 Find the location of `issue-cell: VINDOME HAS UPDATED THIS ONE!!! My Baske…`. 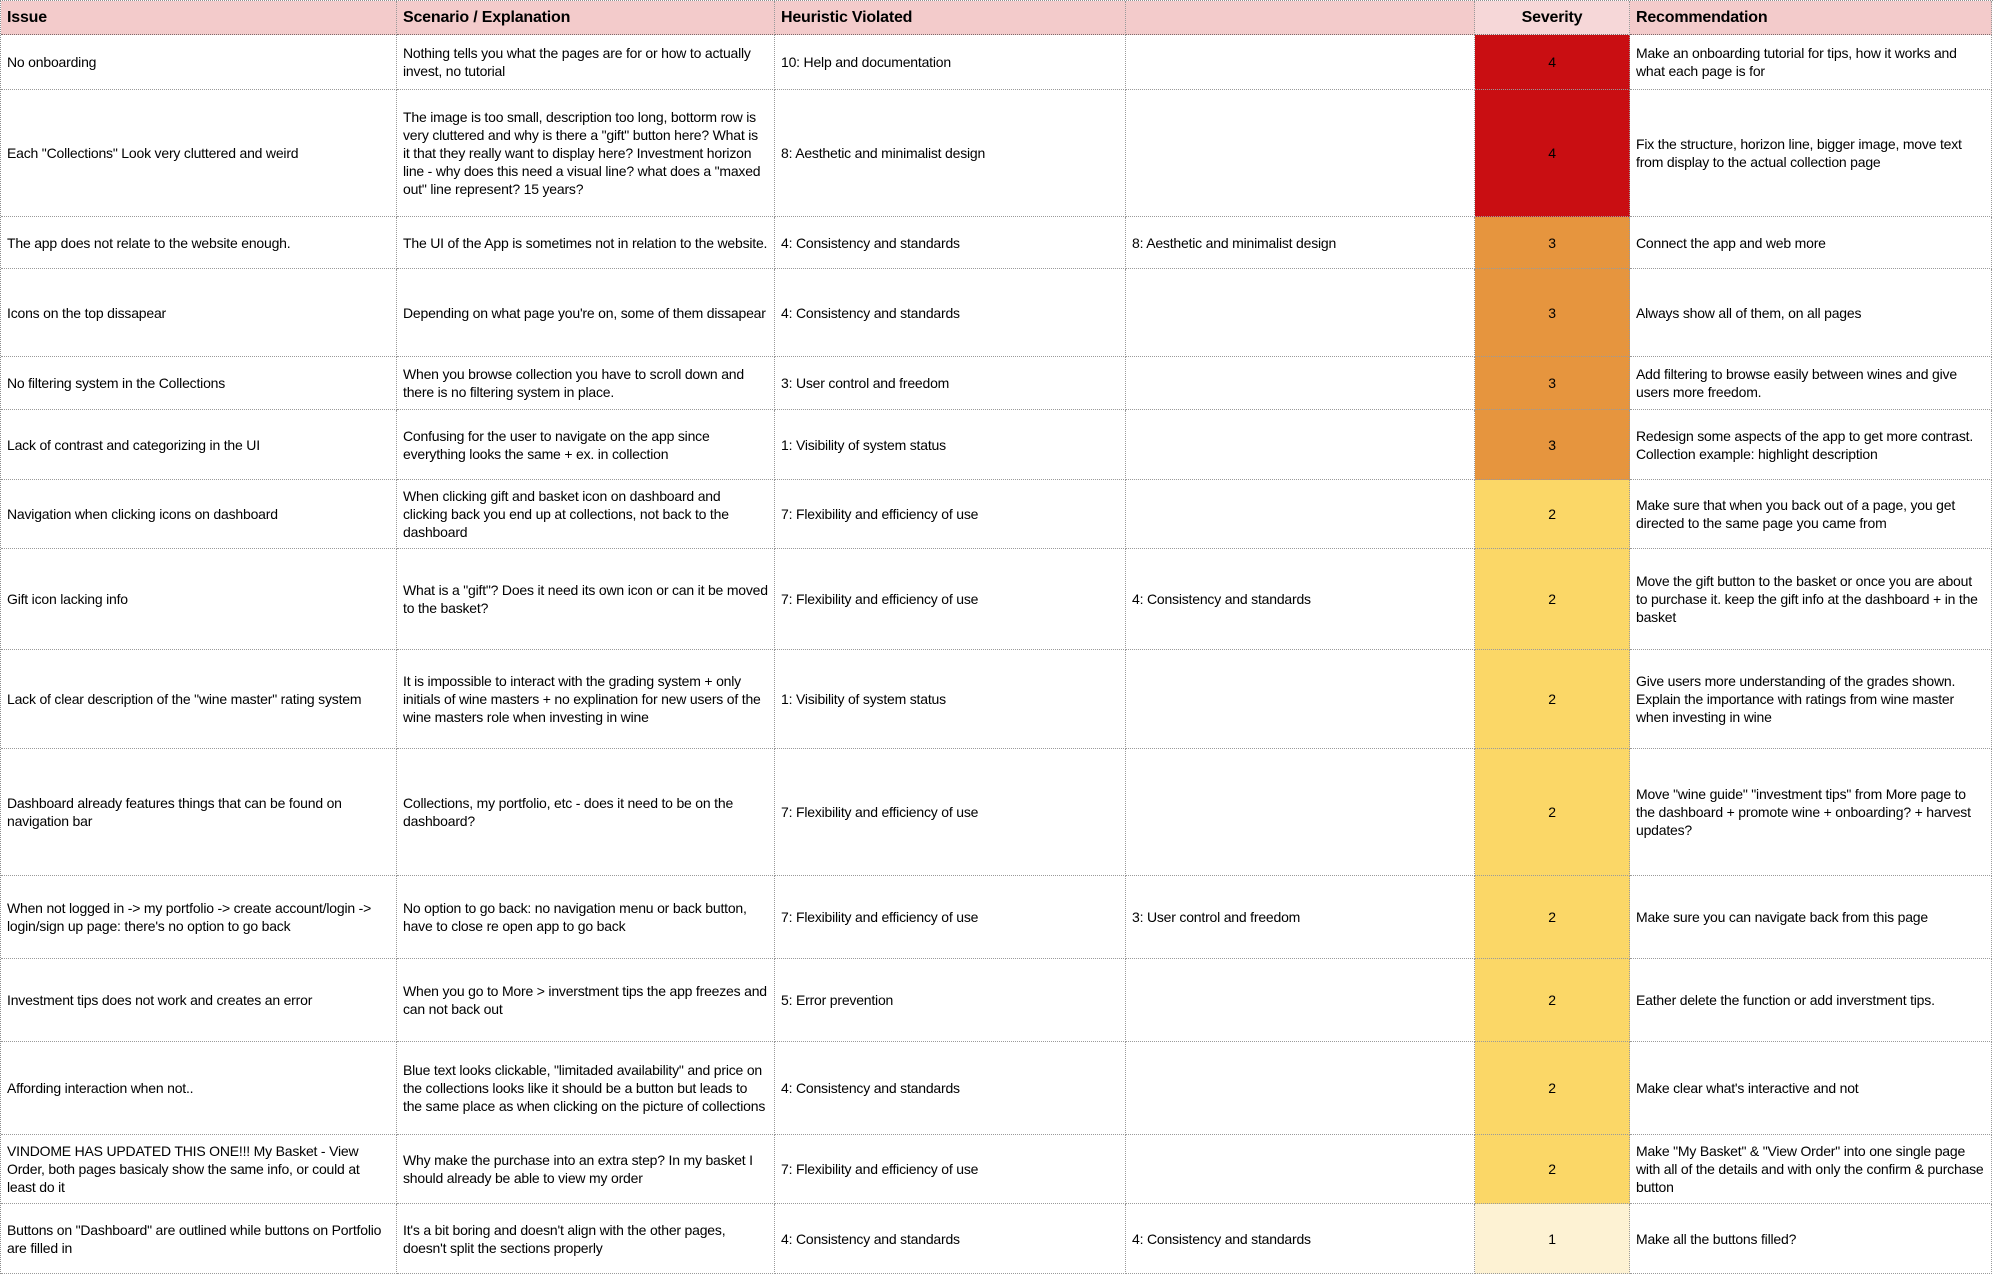

issue-cell: VINDOME HAS UPDATED THIS ONE!!! My Baske… is located at coordinates (199, 1169).